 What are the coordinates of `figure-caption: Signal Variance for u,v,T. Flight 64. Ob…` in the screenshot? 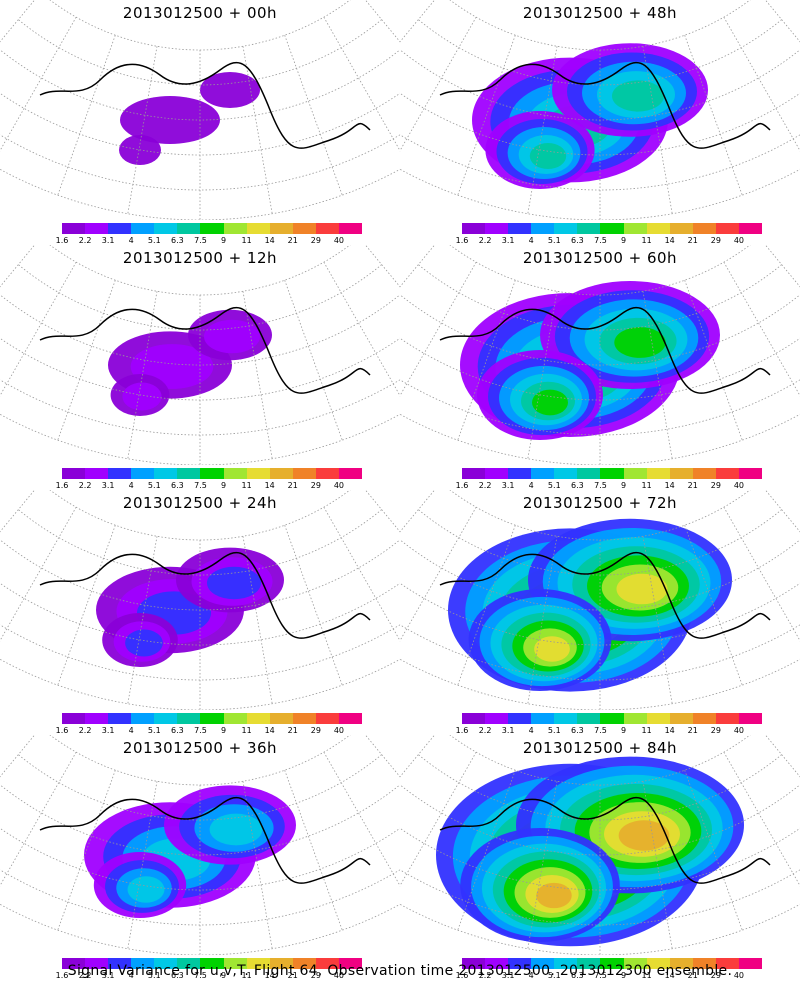 It's located at (400, 971).